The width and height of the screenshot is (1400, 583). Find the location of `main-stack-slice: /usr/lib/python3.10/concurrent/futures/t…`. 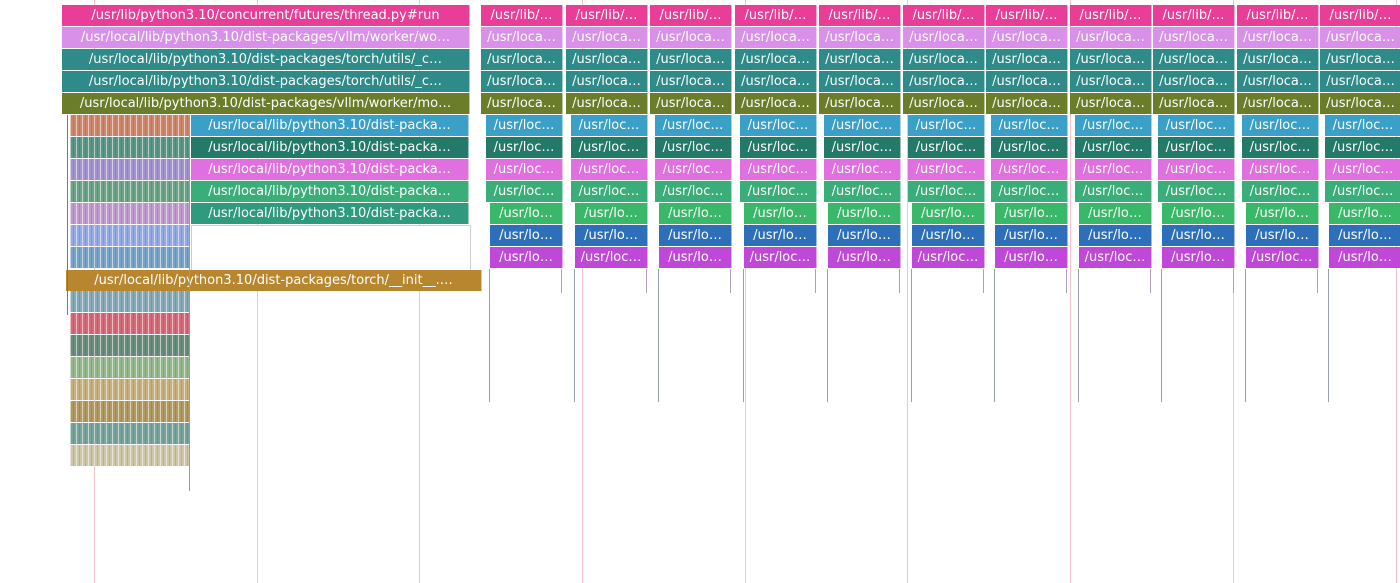

main-stack-slice: /usr/lib/python3.10/concurrent/futures/t… is located at coordinates (266, 15).